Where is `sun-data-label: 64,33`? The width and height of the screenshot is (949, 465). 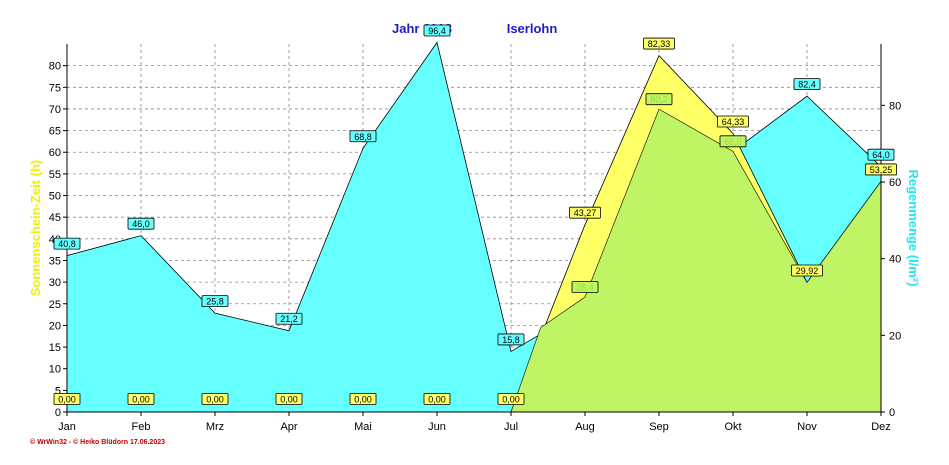
sun-data-label: 64,33 is located at coordinates (733, 122).